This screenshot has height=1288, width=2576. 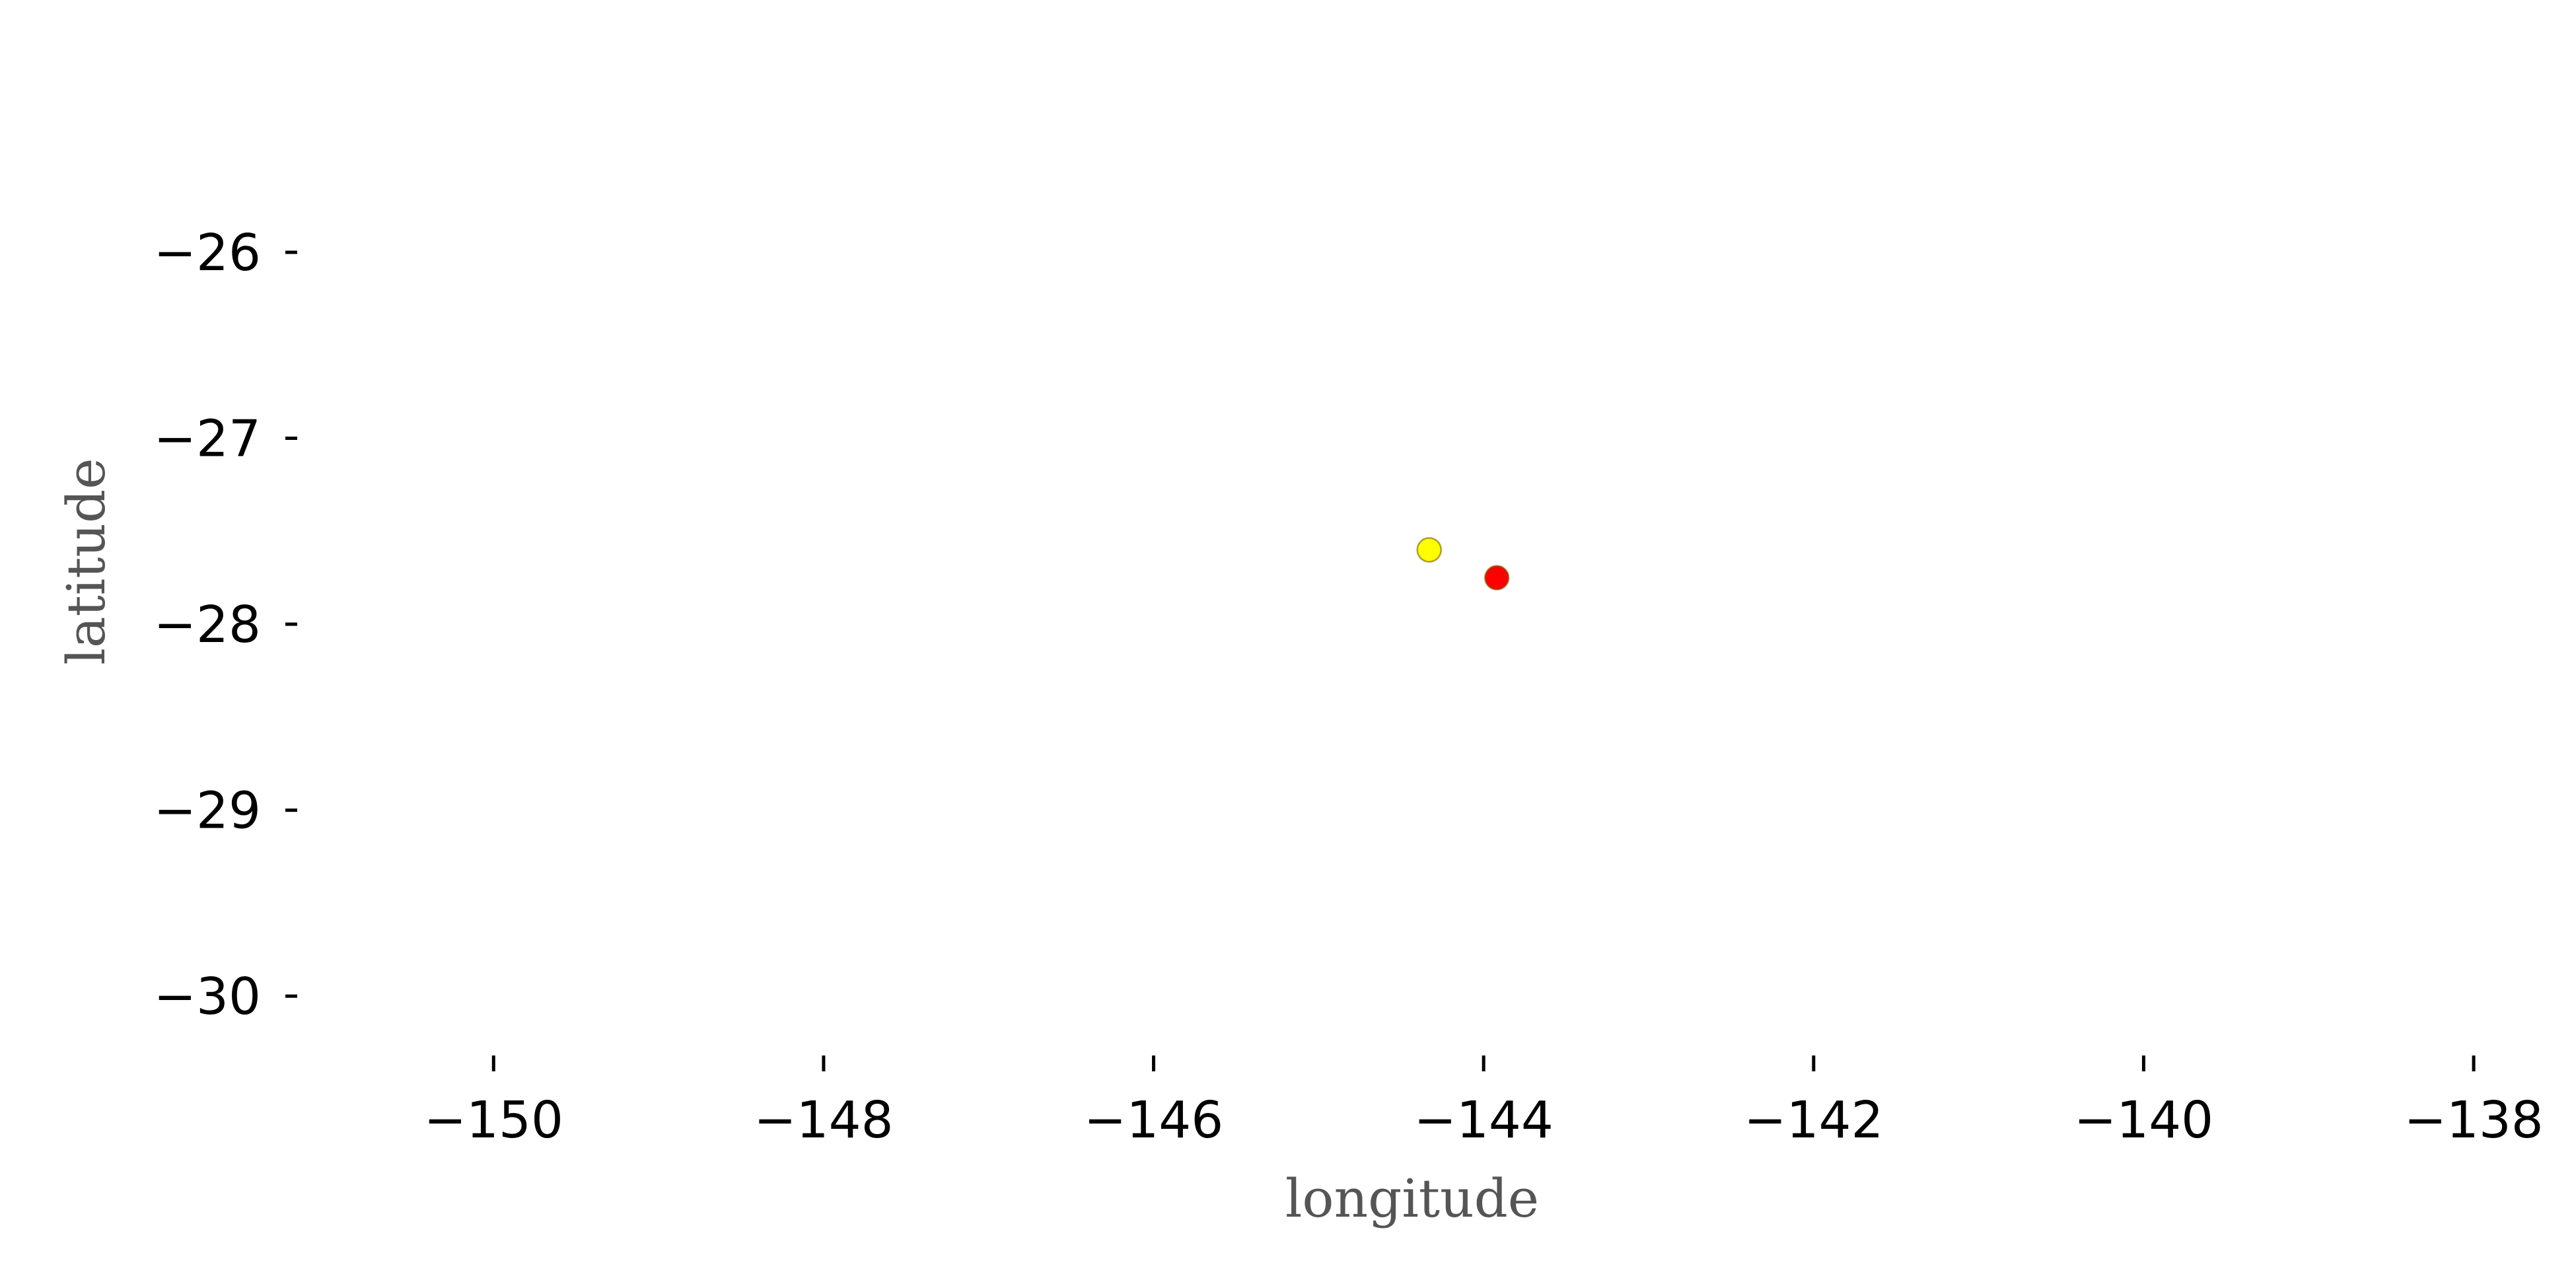 I want to click on y-tick-label: −29, so click(x=208, y=812).